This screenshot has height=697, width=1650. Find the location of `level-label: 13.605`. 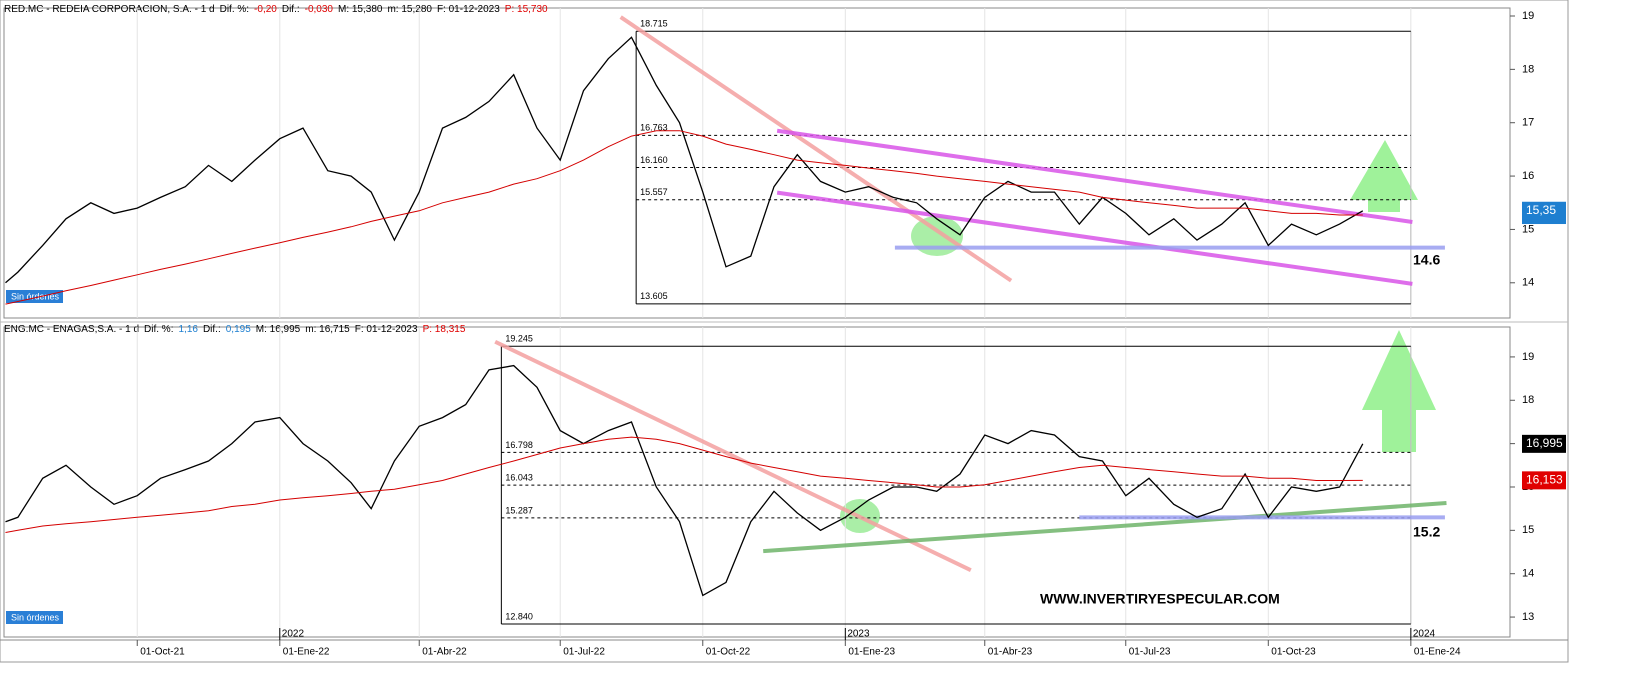

level-label: 13.605 is located at coordinates (654, 296).